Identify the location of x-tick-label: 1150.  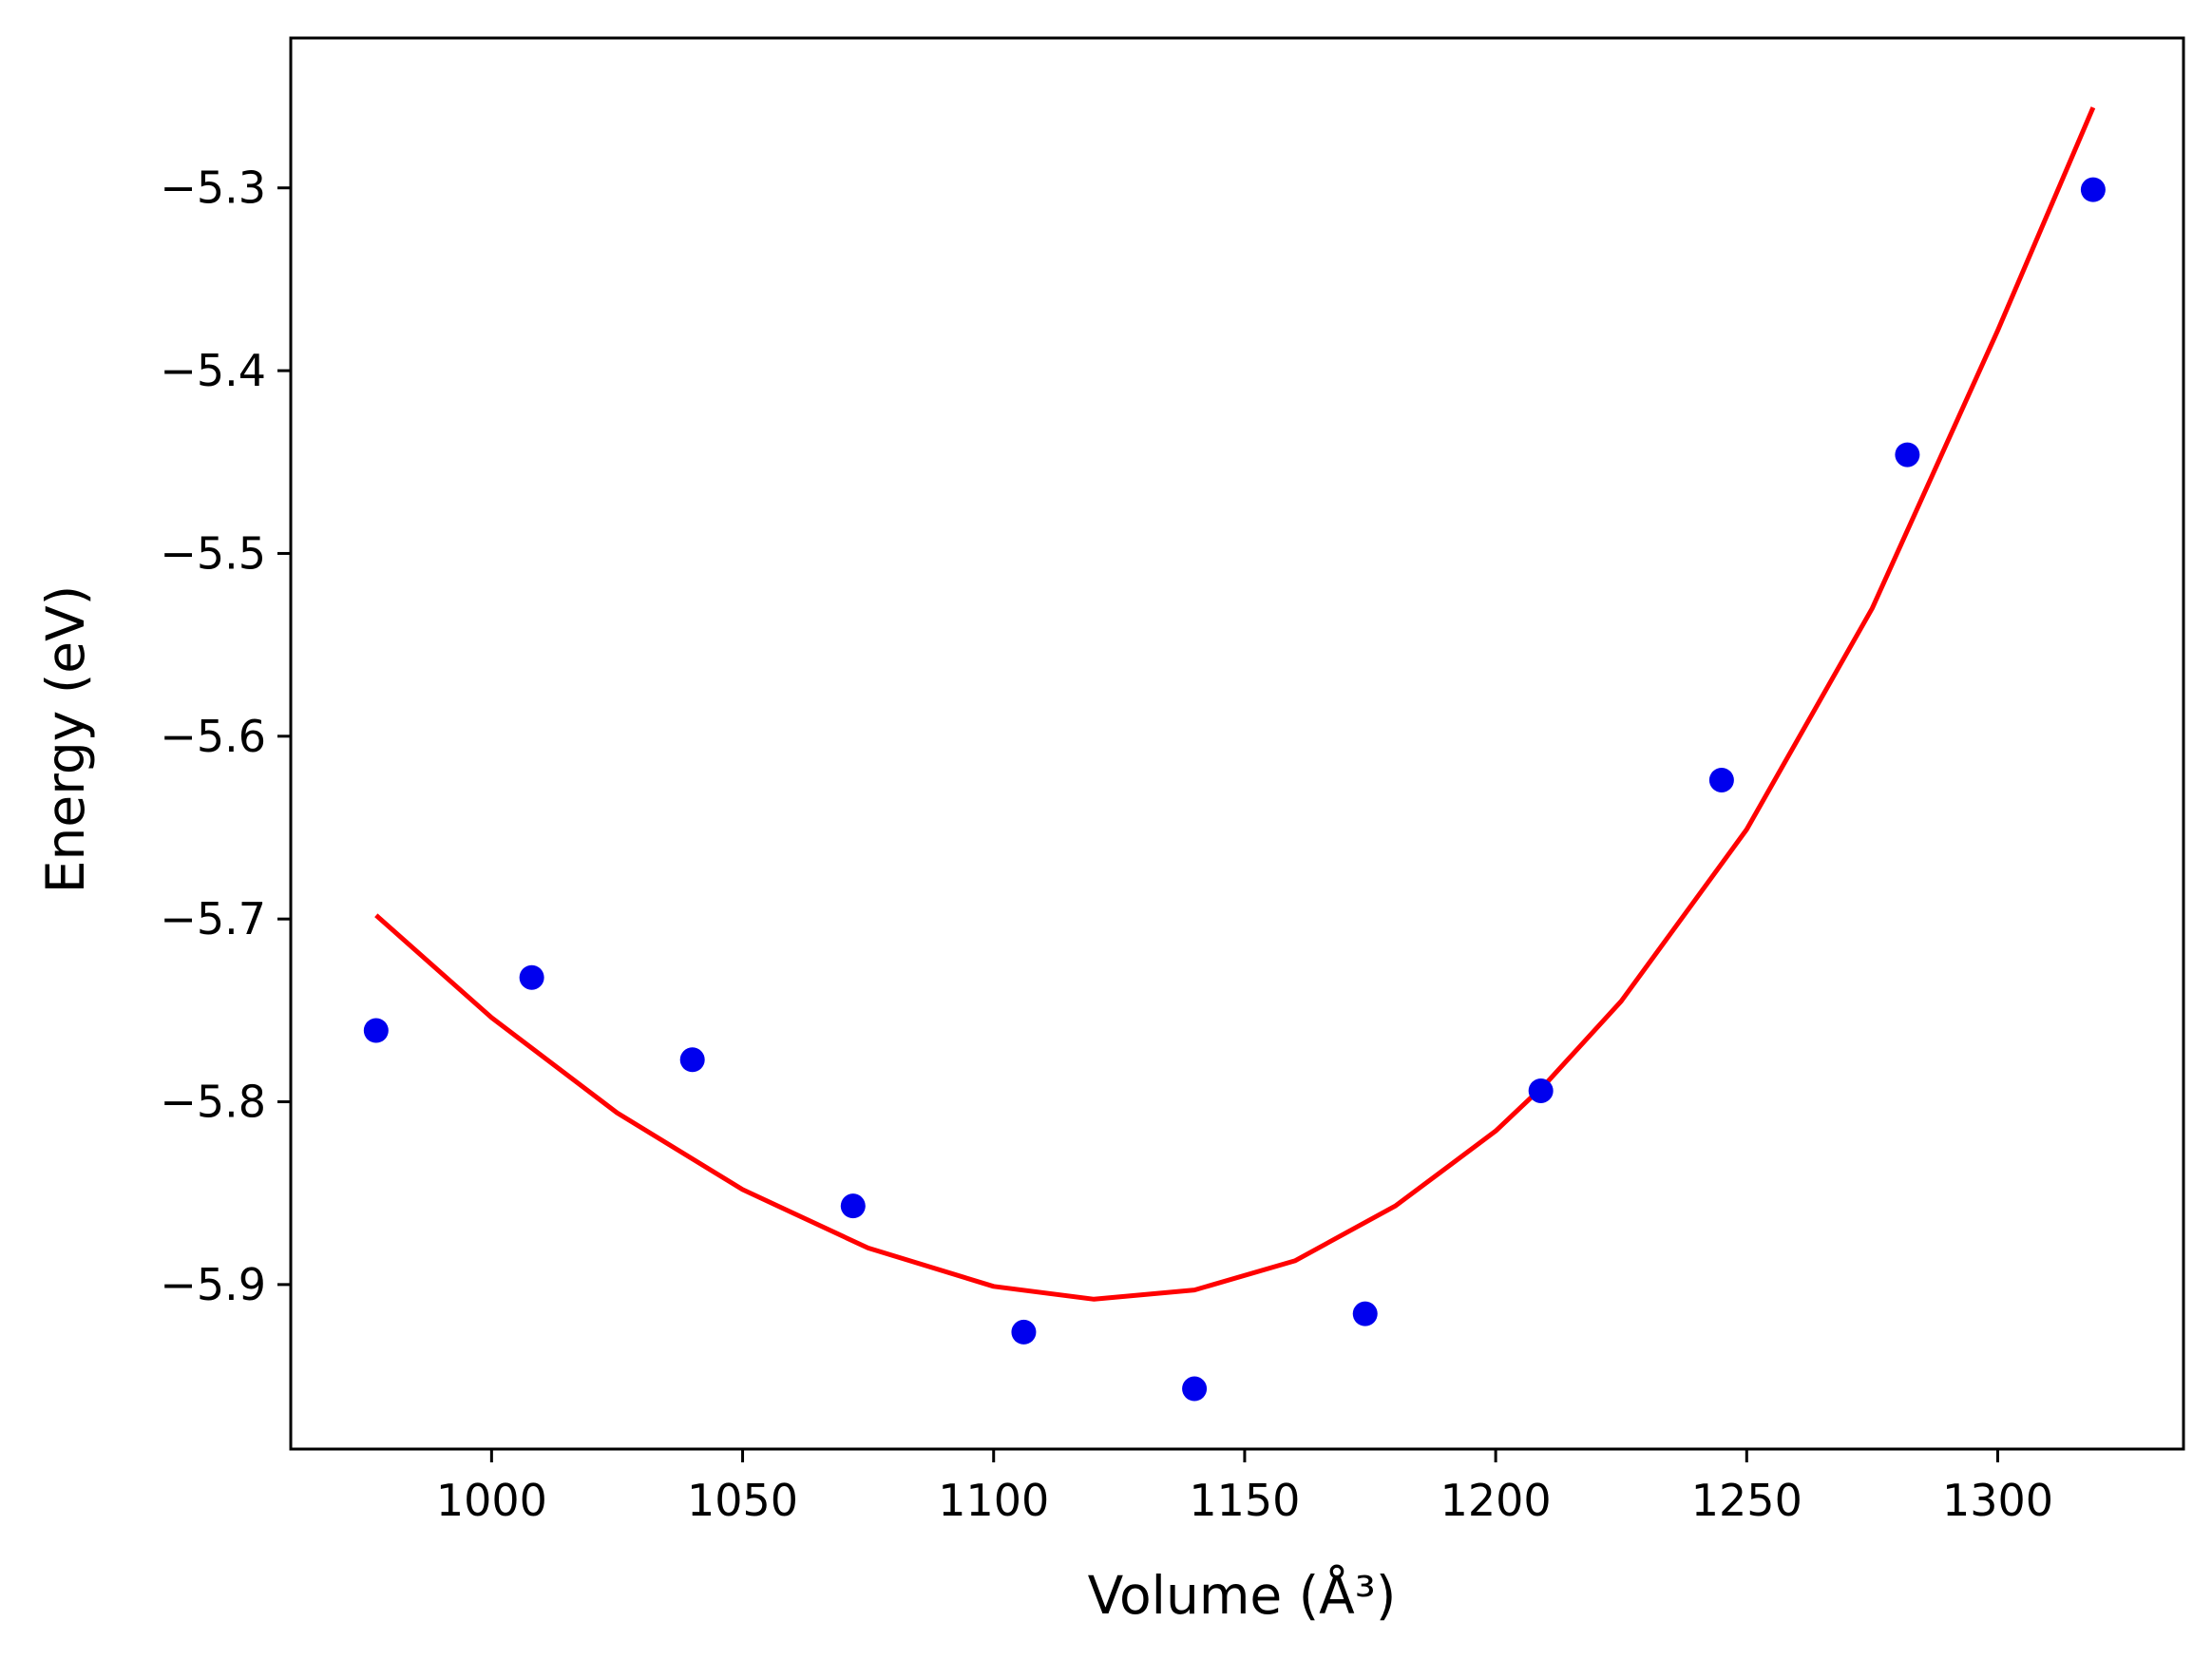
(1245, 1500).